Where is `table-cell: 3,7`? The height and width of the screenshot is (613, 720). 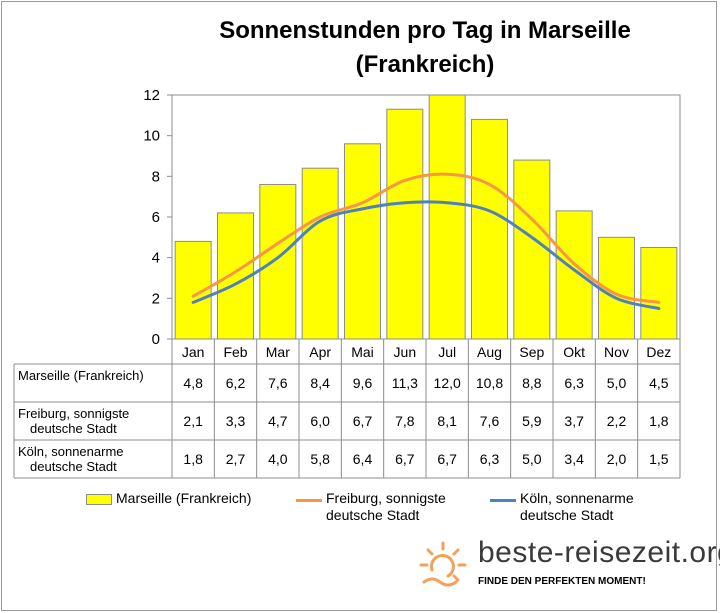
table-cell: 3,7 is located at coordinates (574, 421).